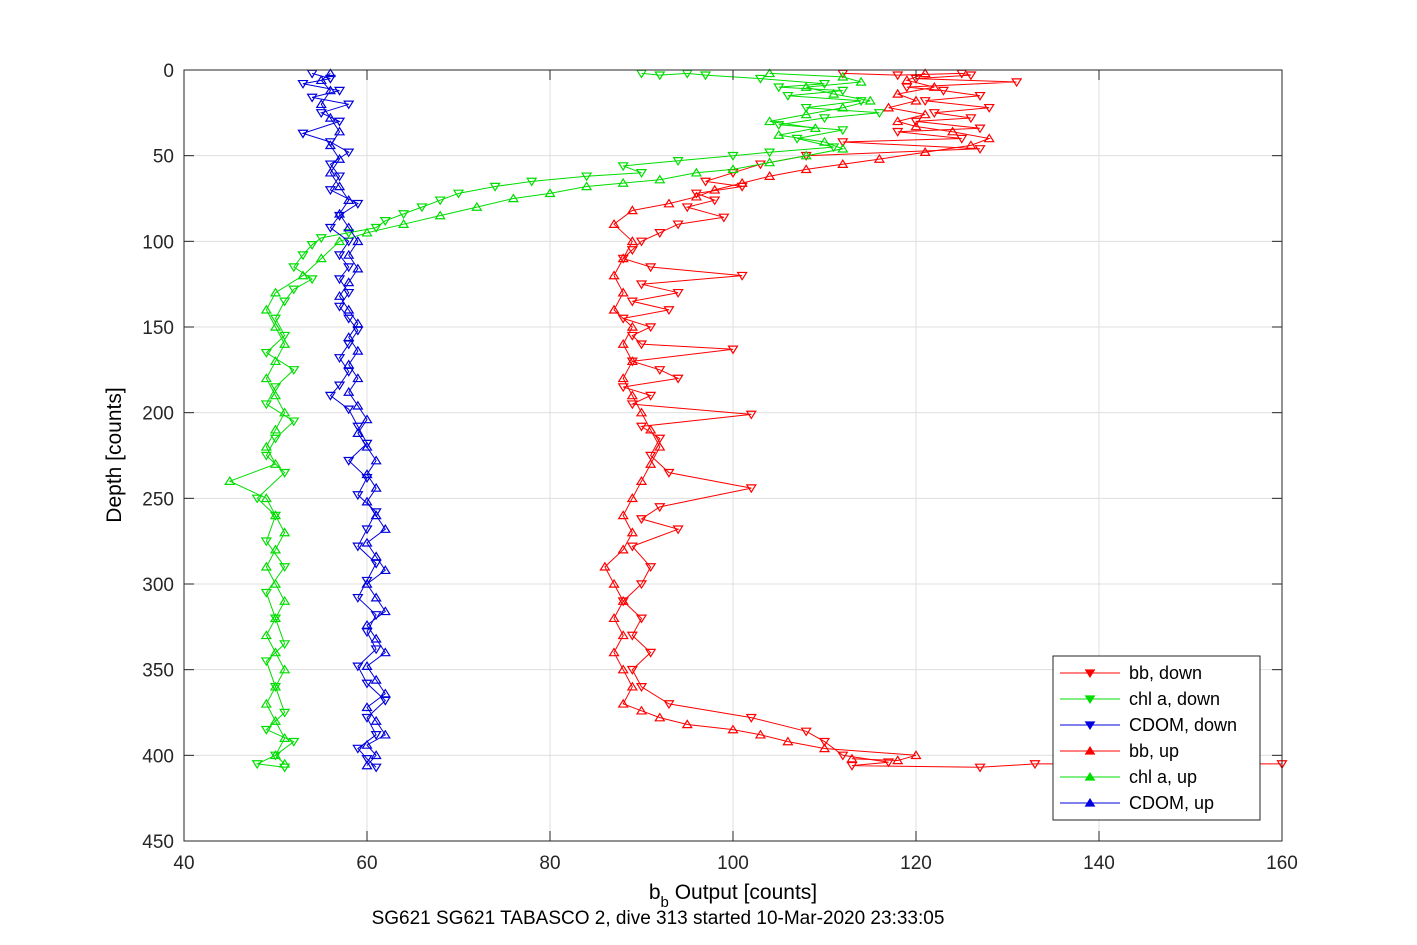 This screenshot has height=945, width=1417. Describe the element at coordinates (353, 419) in the screenshot. I see `series-cdom-up` at that location.